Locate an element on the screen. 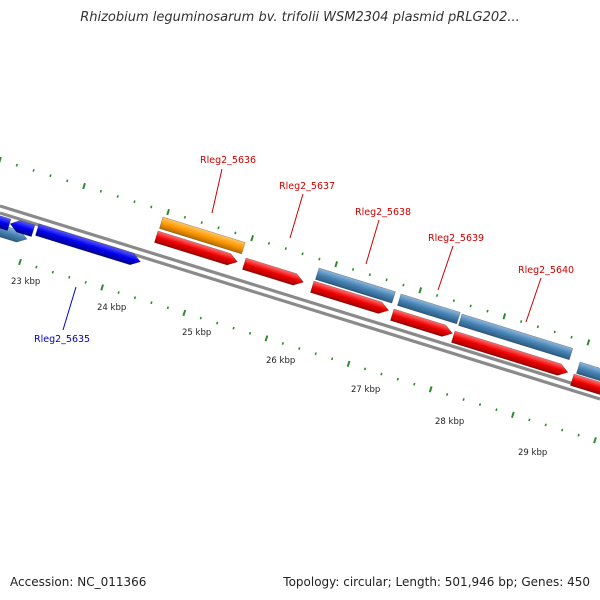  gene-label: Rleg2_5636 is located at coordinates (228, 160).